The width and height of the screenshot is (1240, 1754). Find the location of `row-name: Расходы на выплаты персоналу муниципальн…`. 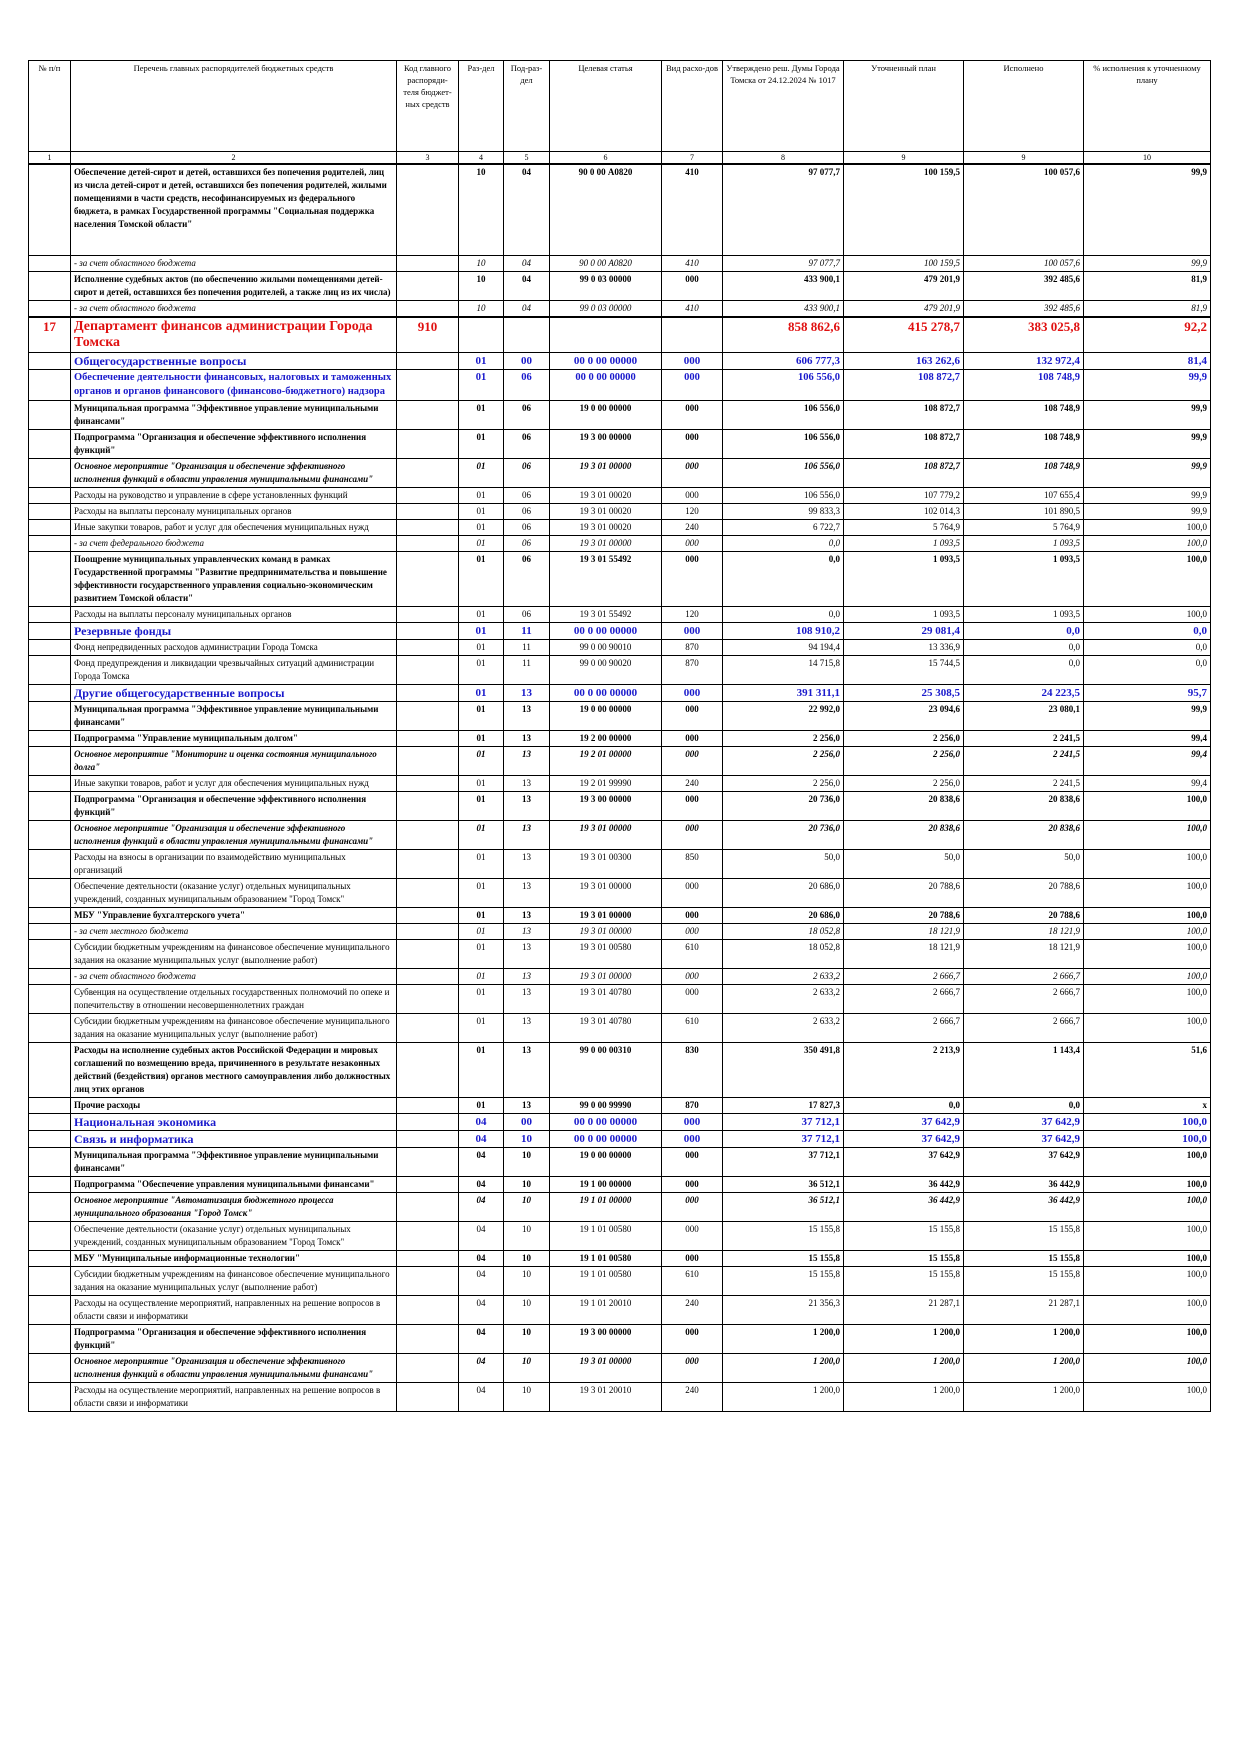

row-name: Расходы на выплаты персоналу муниципальн… is located at coordinates (233, 511).